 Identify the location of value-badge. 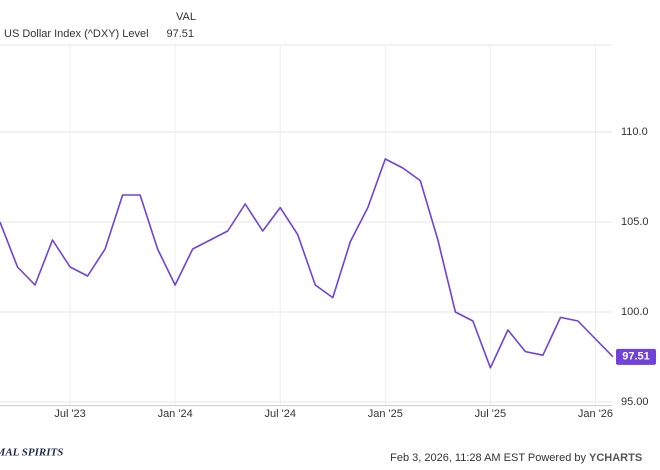
(636, 356).